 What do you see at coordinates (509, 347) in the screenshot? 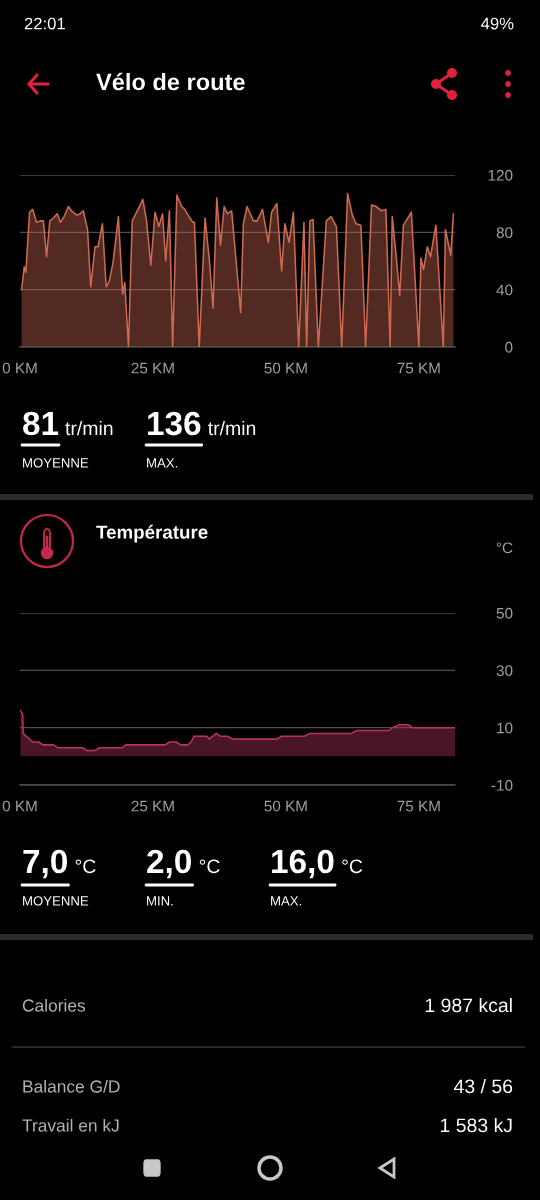
I see `y-tick-label: 0` at bounding box center [509, 347].